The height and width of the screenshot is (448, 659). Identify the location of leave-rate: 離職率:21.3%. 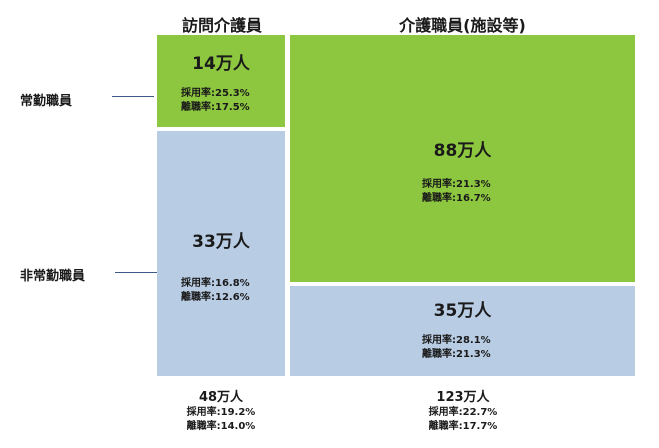
(456, 354).